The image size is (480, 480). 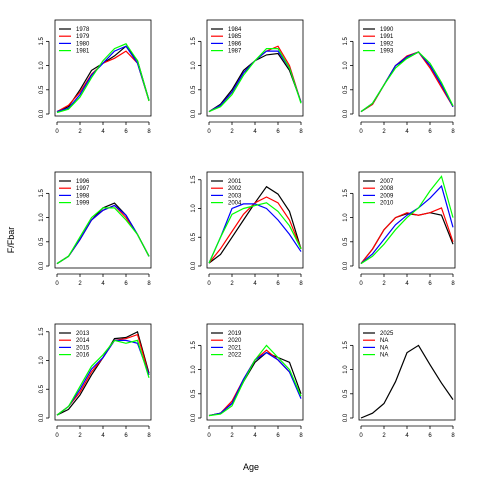 I want to click on series-line-2022, so click(x=255, y=380).